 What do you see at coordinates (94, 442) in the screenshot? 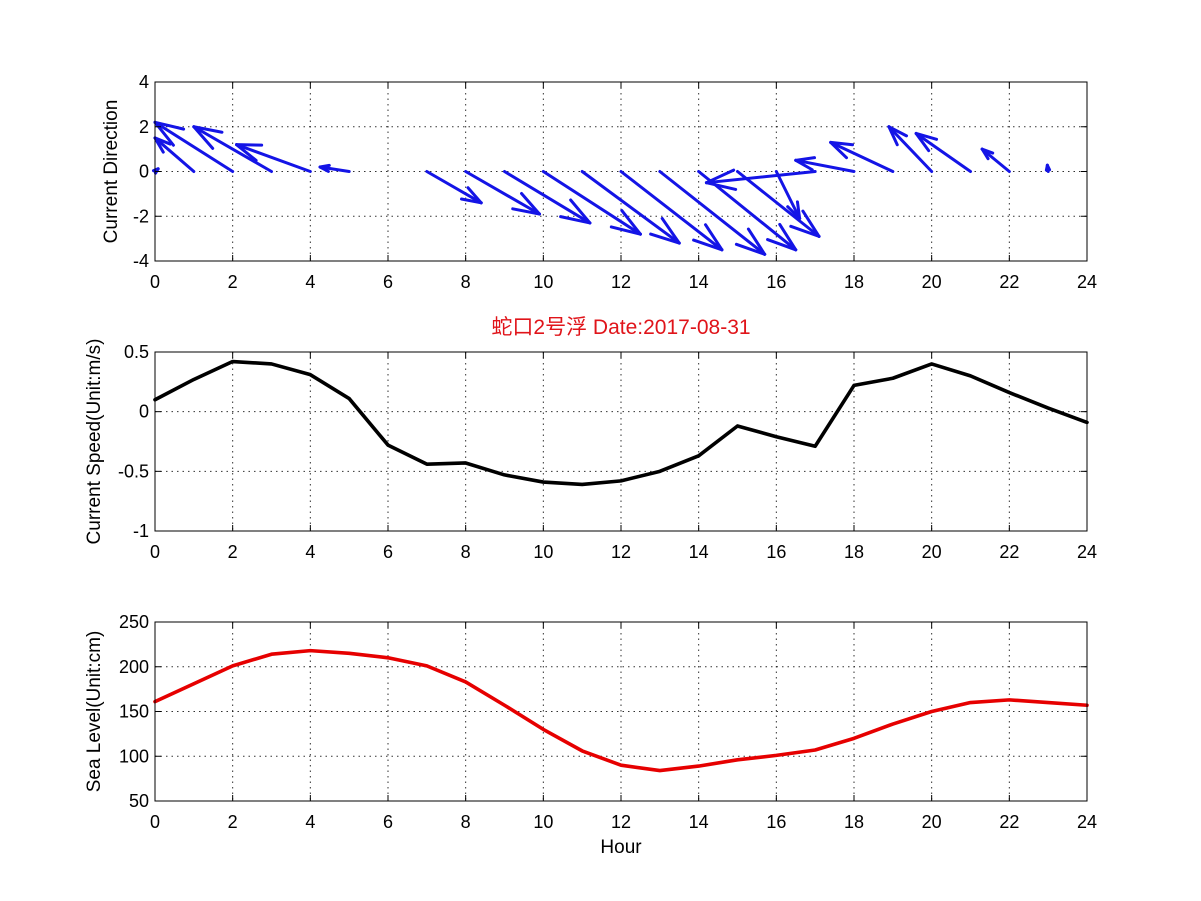
I see `speed-y-axis-label: Current Speed(Unit:m/s)` at bounding box center [94, 442].